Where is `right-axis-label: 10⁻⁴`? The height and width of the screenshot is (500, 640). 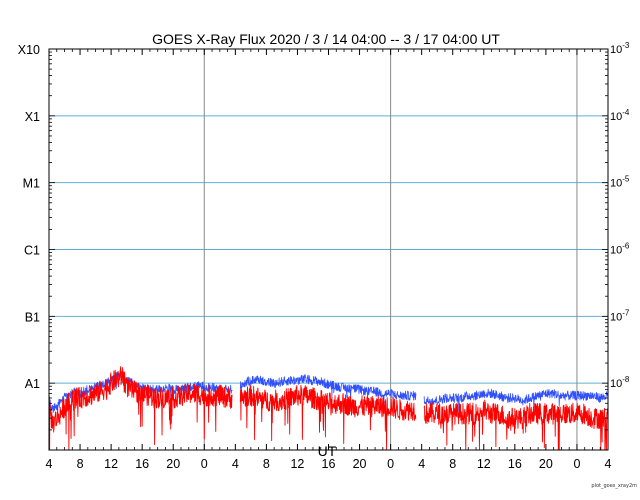
right-axis-label: 10⁻⁴ is located at coordinates (620, 115).